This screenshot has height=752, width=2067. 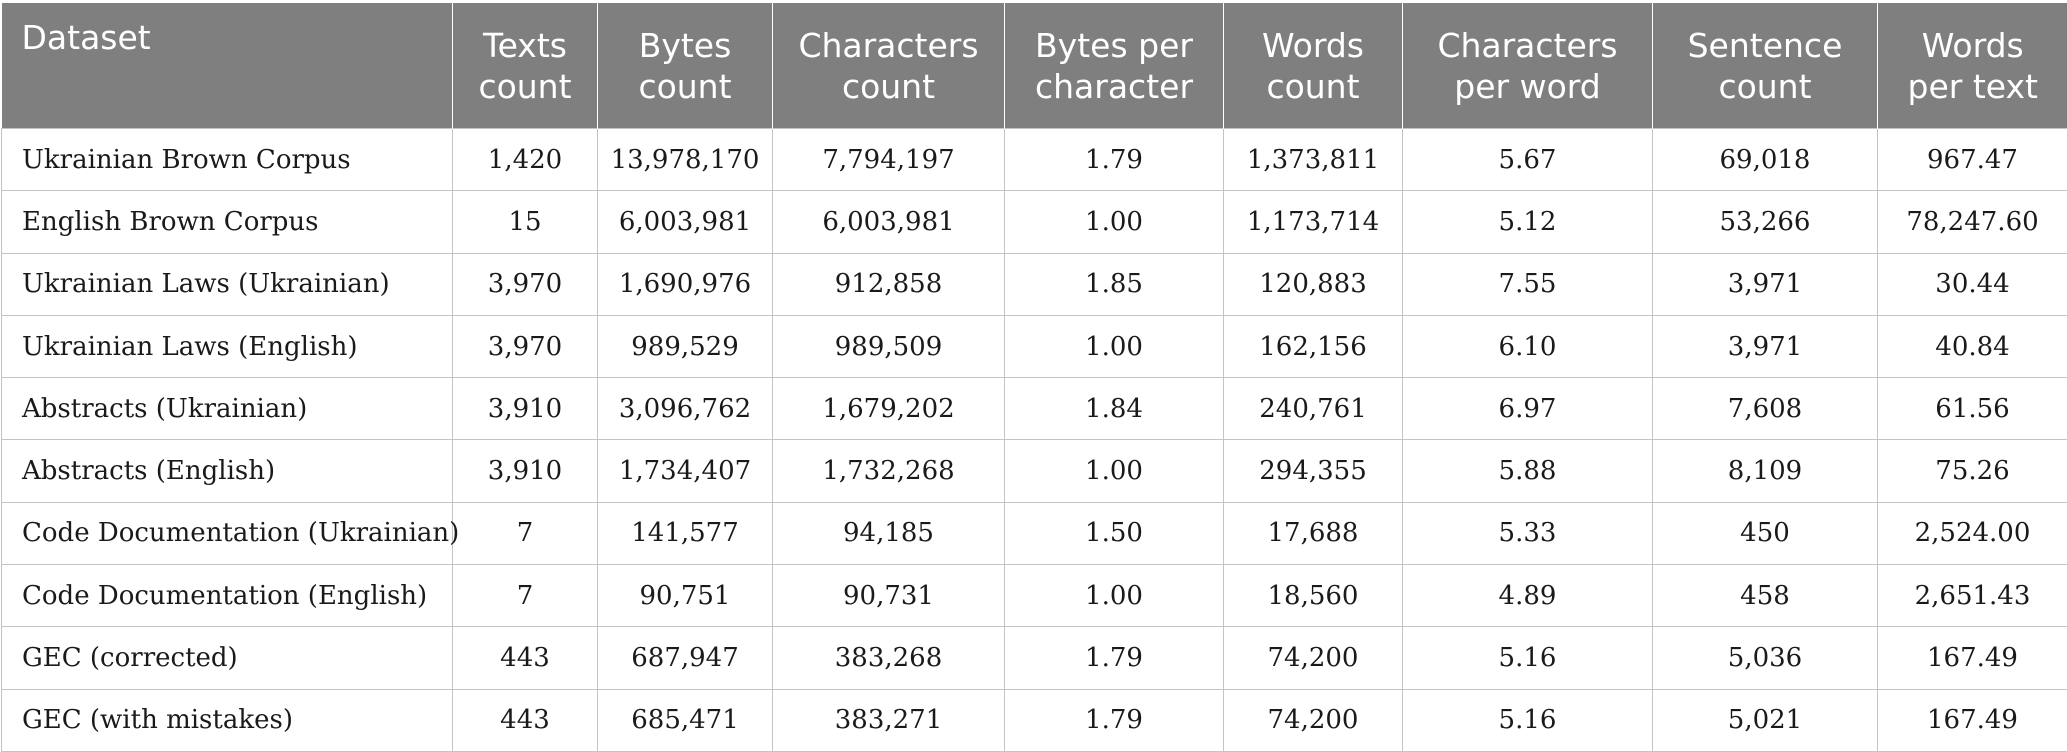 I want to click on table-cell: 30.44, so click(x=1972, y=284).